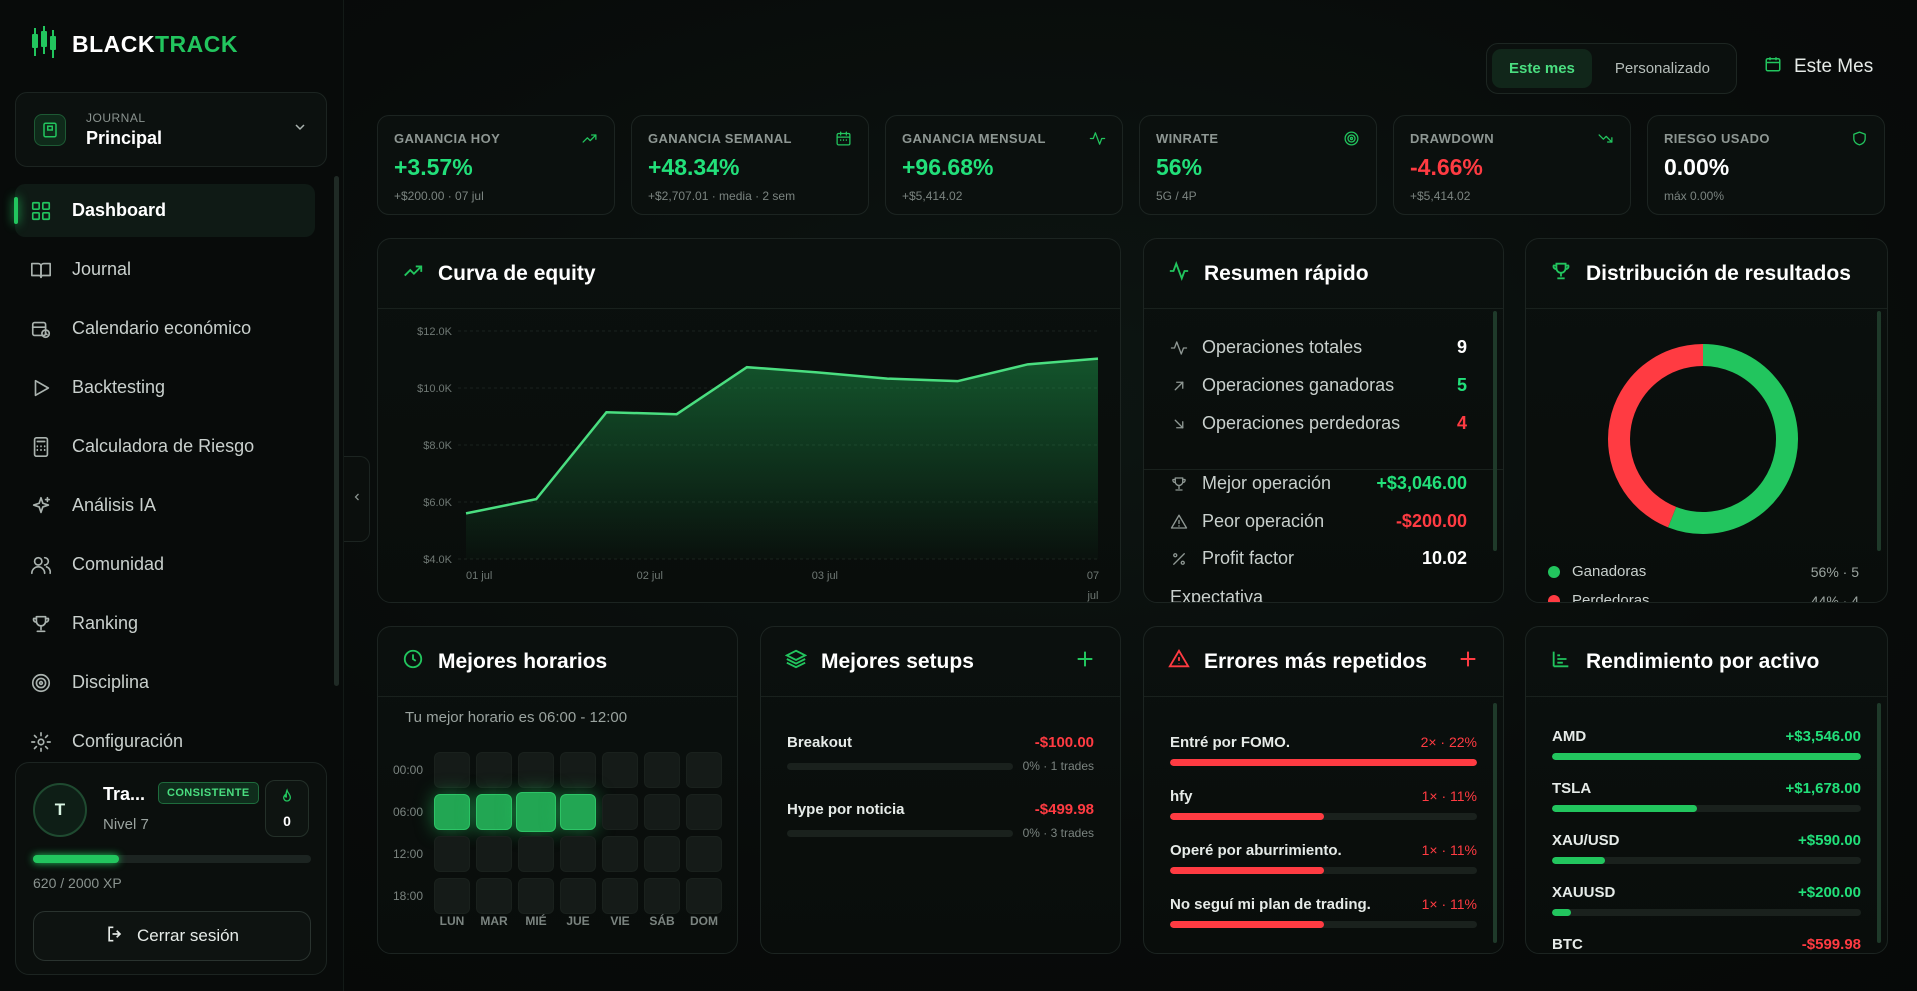 Image resolution: width=1917 pixels, height=991 pixels. I want to click on errors-scrollbar, so click(1495, 823).